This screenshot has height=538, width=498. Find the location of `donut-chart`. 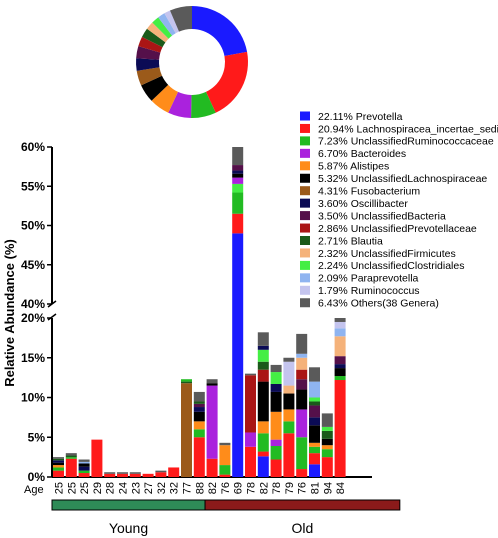

donut-chart is located at coordinates (192, 61).